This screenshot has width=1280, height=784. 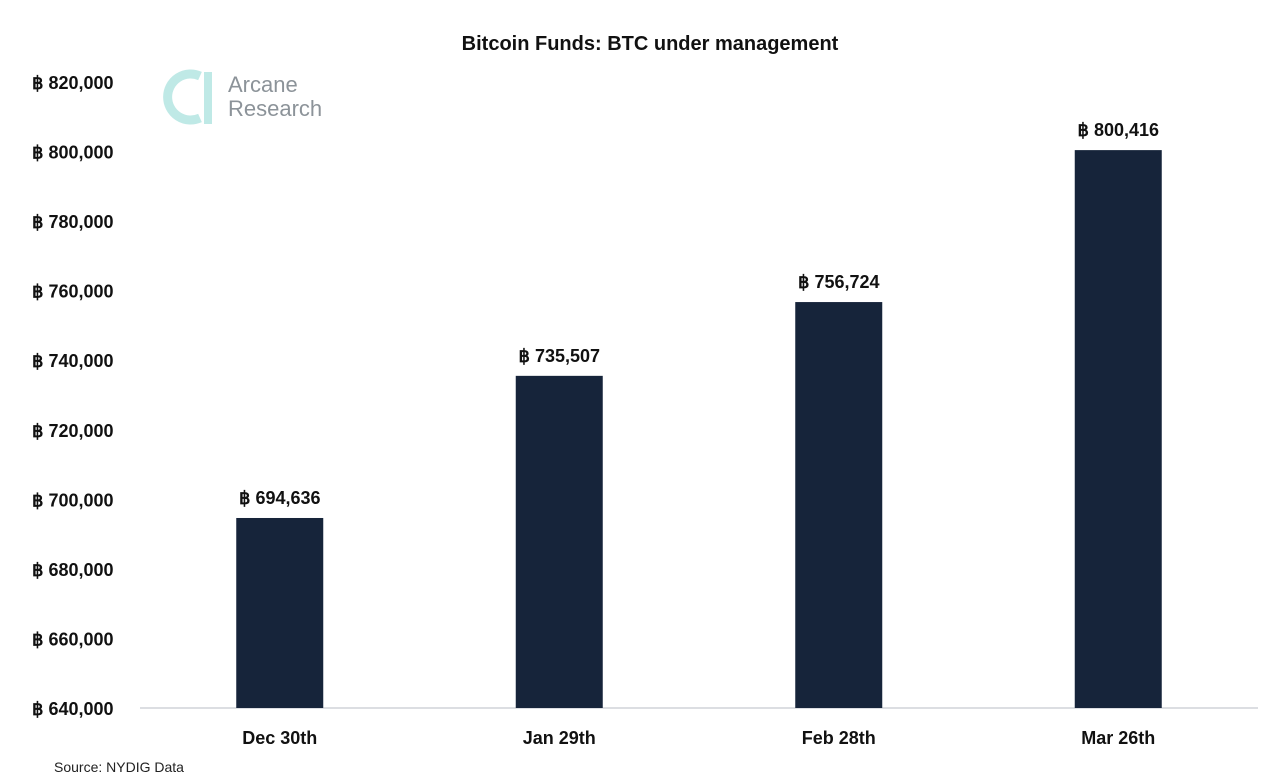 What do you see at coordinates (1118, 738) in the screenshot?
I see `x-tick-label: Mar 26th` at bounding box center [1118, 738].